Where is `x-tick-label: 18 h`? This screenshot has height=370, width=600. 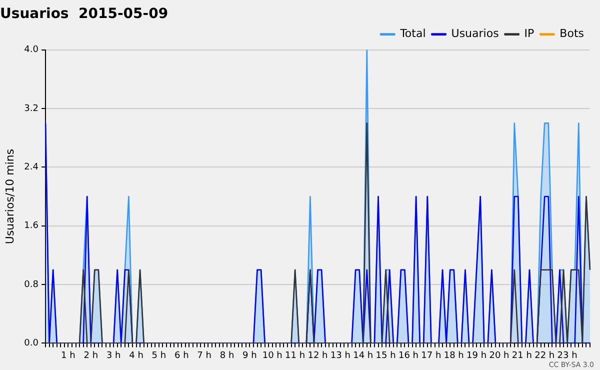 x-tick-label: 18 h is located at coordinates (454, 355).